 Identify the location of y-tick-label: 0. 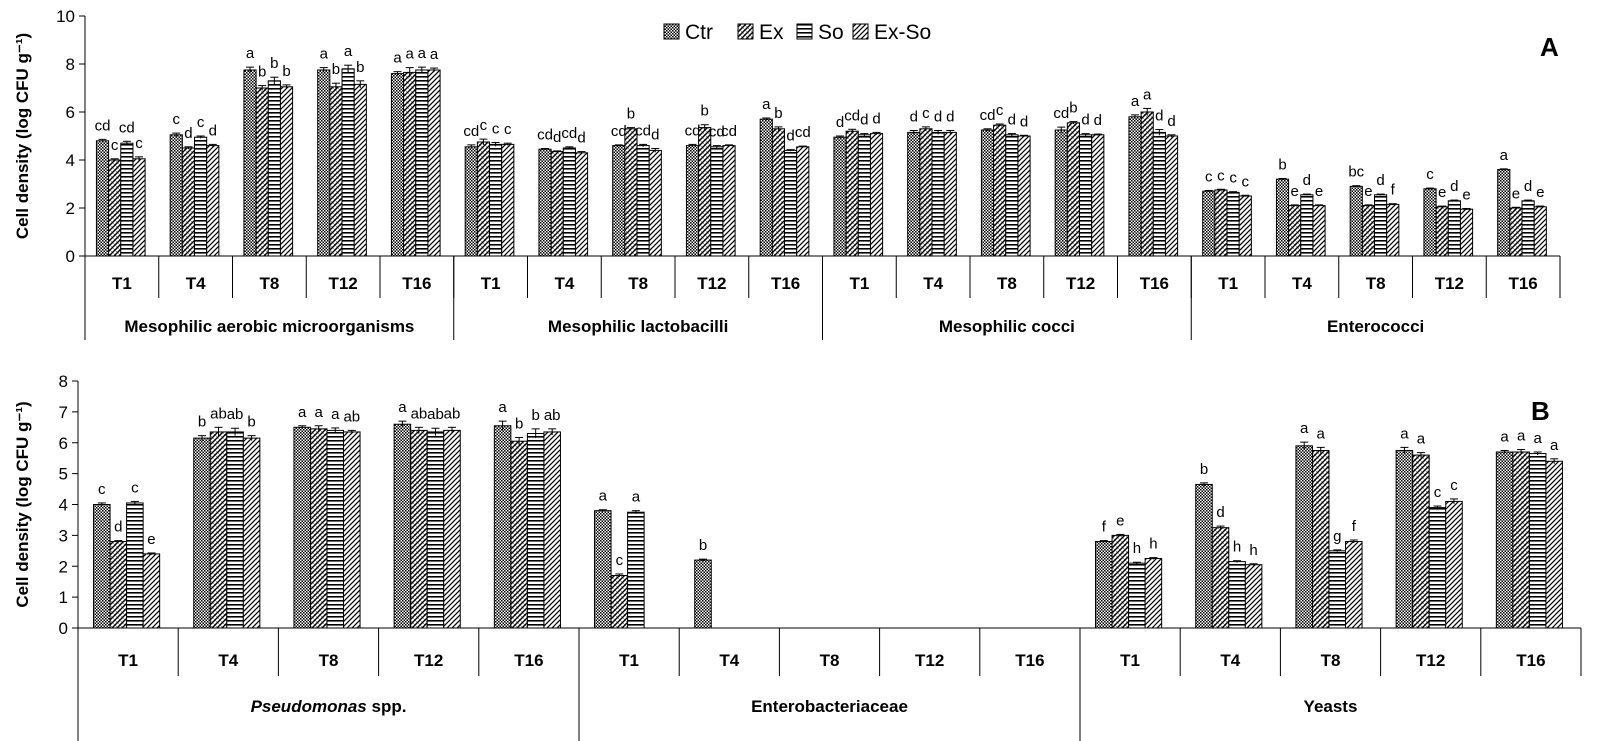
(63, 628).